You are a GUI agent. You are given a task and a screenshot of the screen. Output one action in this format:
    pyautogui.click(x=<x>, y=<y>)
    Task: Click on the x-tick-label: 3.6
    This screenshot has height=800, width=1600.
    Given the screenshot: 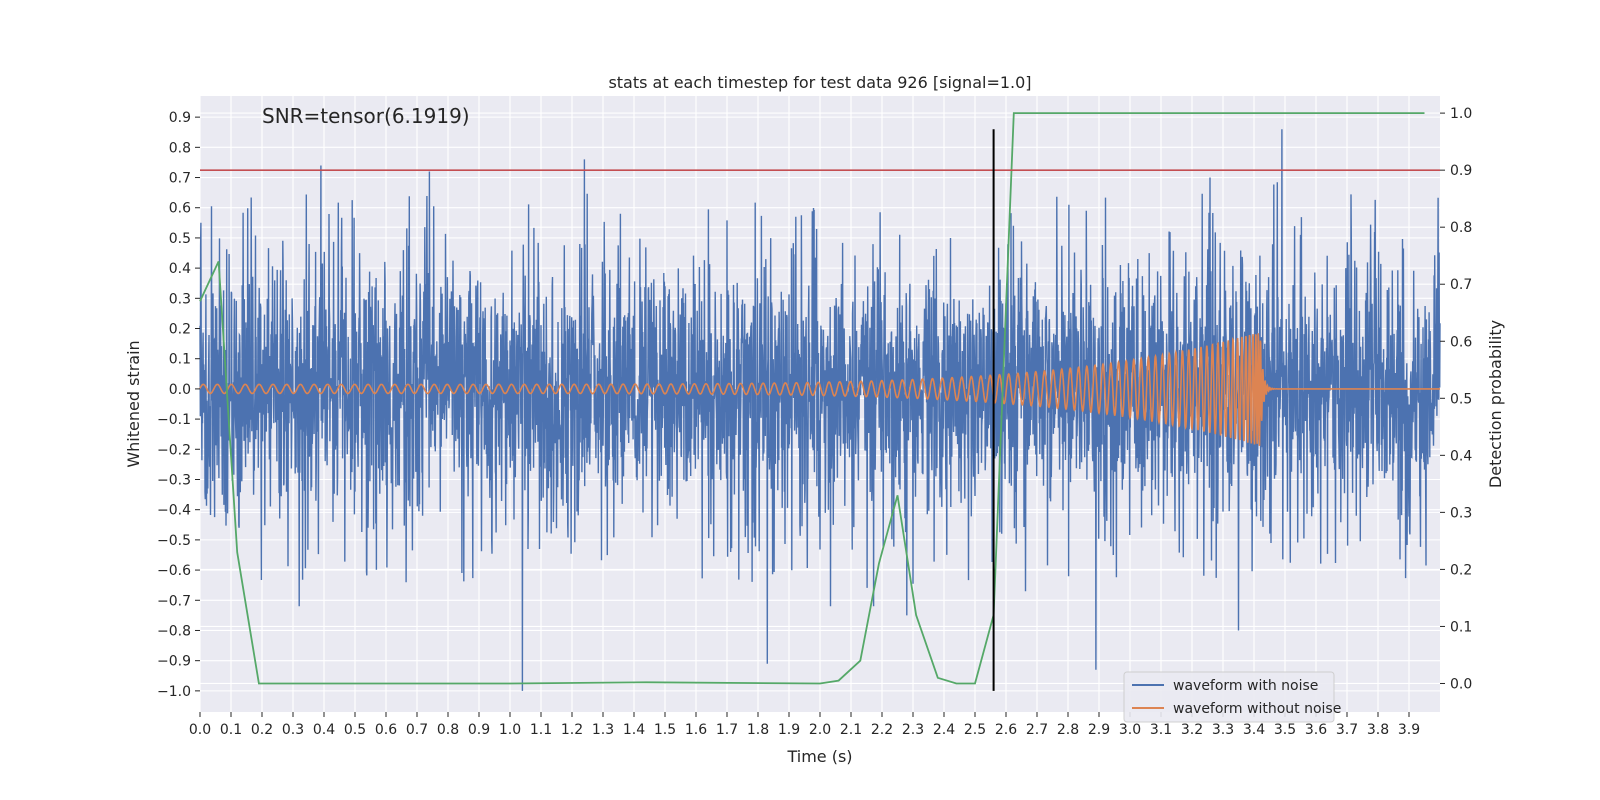 What is the action you would take?
    pyautogui.click(x=1316, y=730)
    